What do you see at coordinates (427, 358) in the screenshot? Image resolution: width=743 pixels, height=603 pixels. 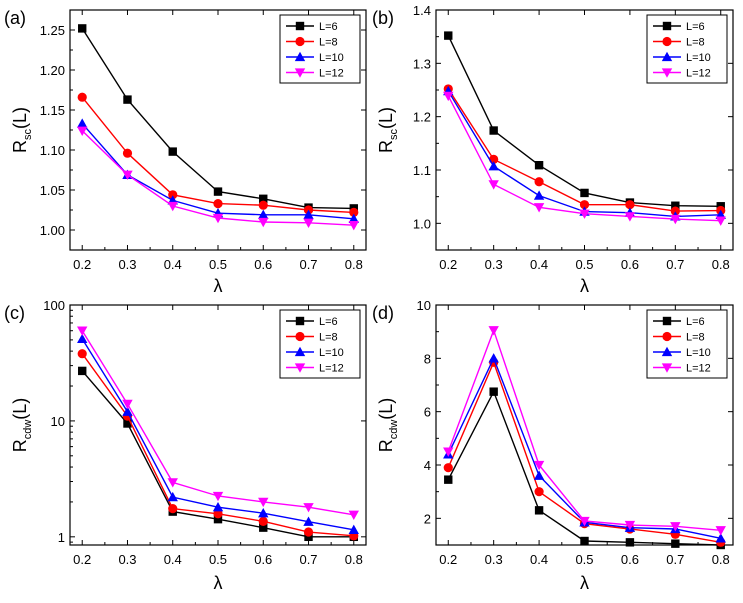 I see `y-tick-label: 8` at bounding box center [427, 358].